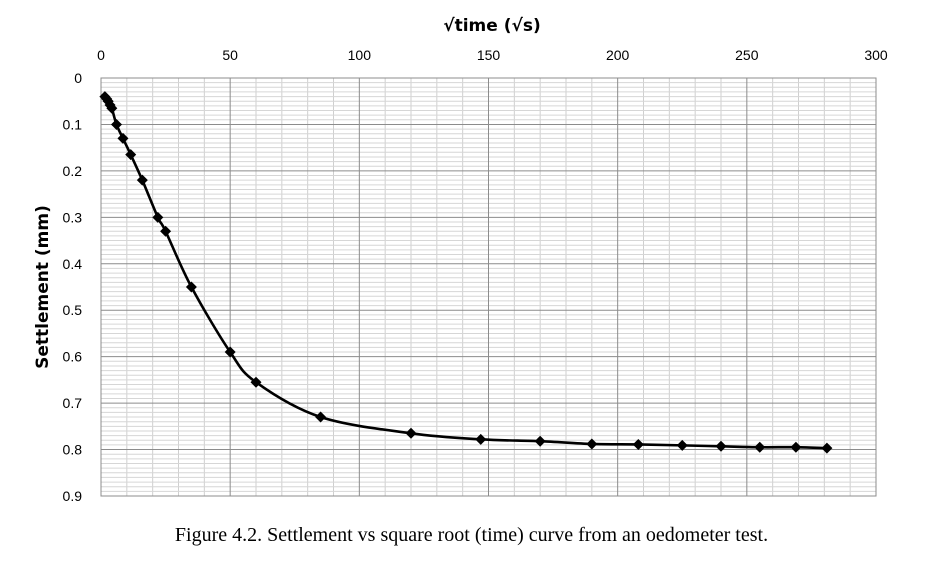  Describe the element at coordinates (78, 78) in the screenshot. I see `y-tick-label: 0` at that location.